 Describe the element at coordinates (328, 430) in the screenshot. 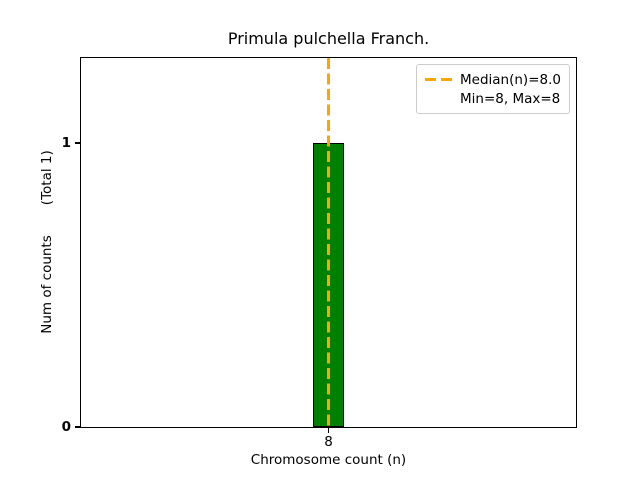

I see `x-tick-mark` at that location.